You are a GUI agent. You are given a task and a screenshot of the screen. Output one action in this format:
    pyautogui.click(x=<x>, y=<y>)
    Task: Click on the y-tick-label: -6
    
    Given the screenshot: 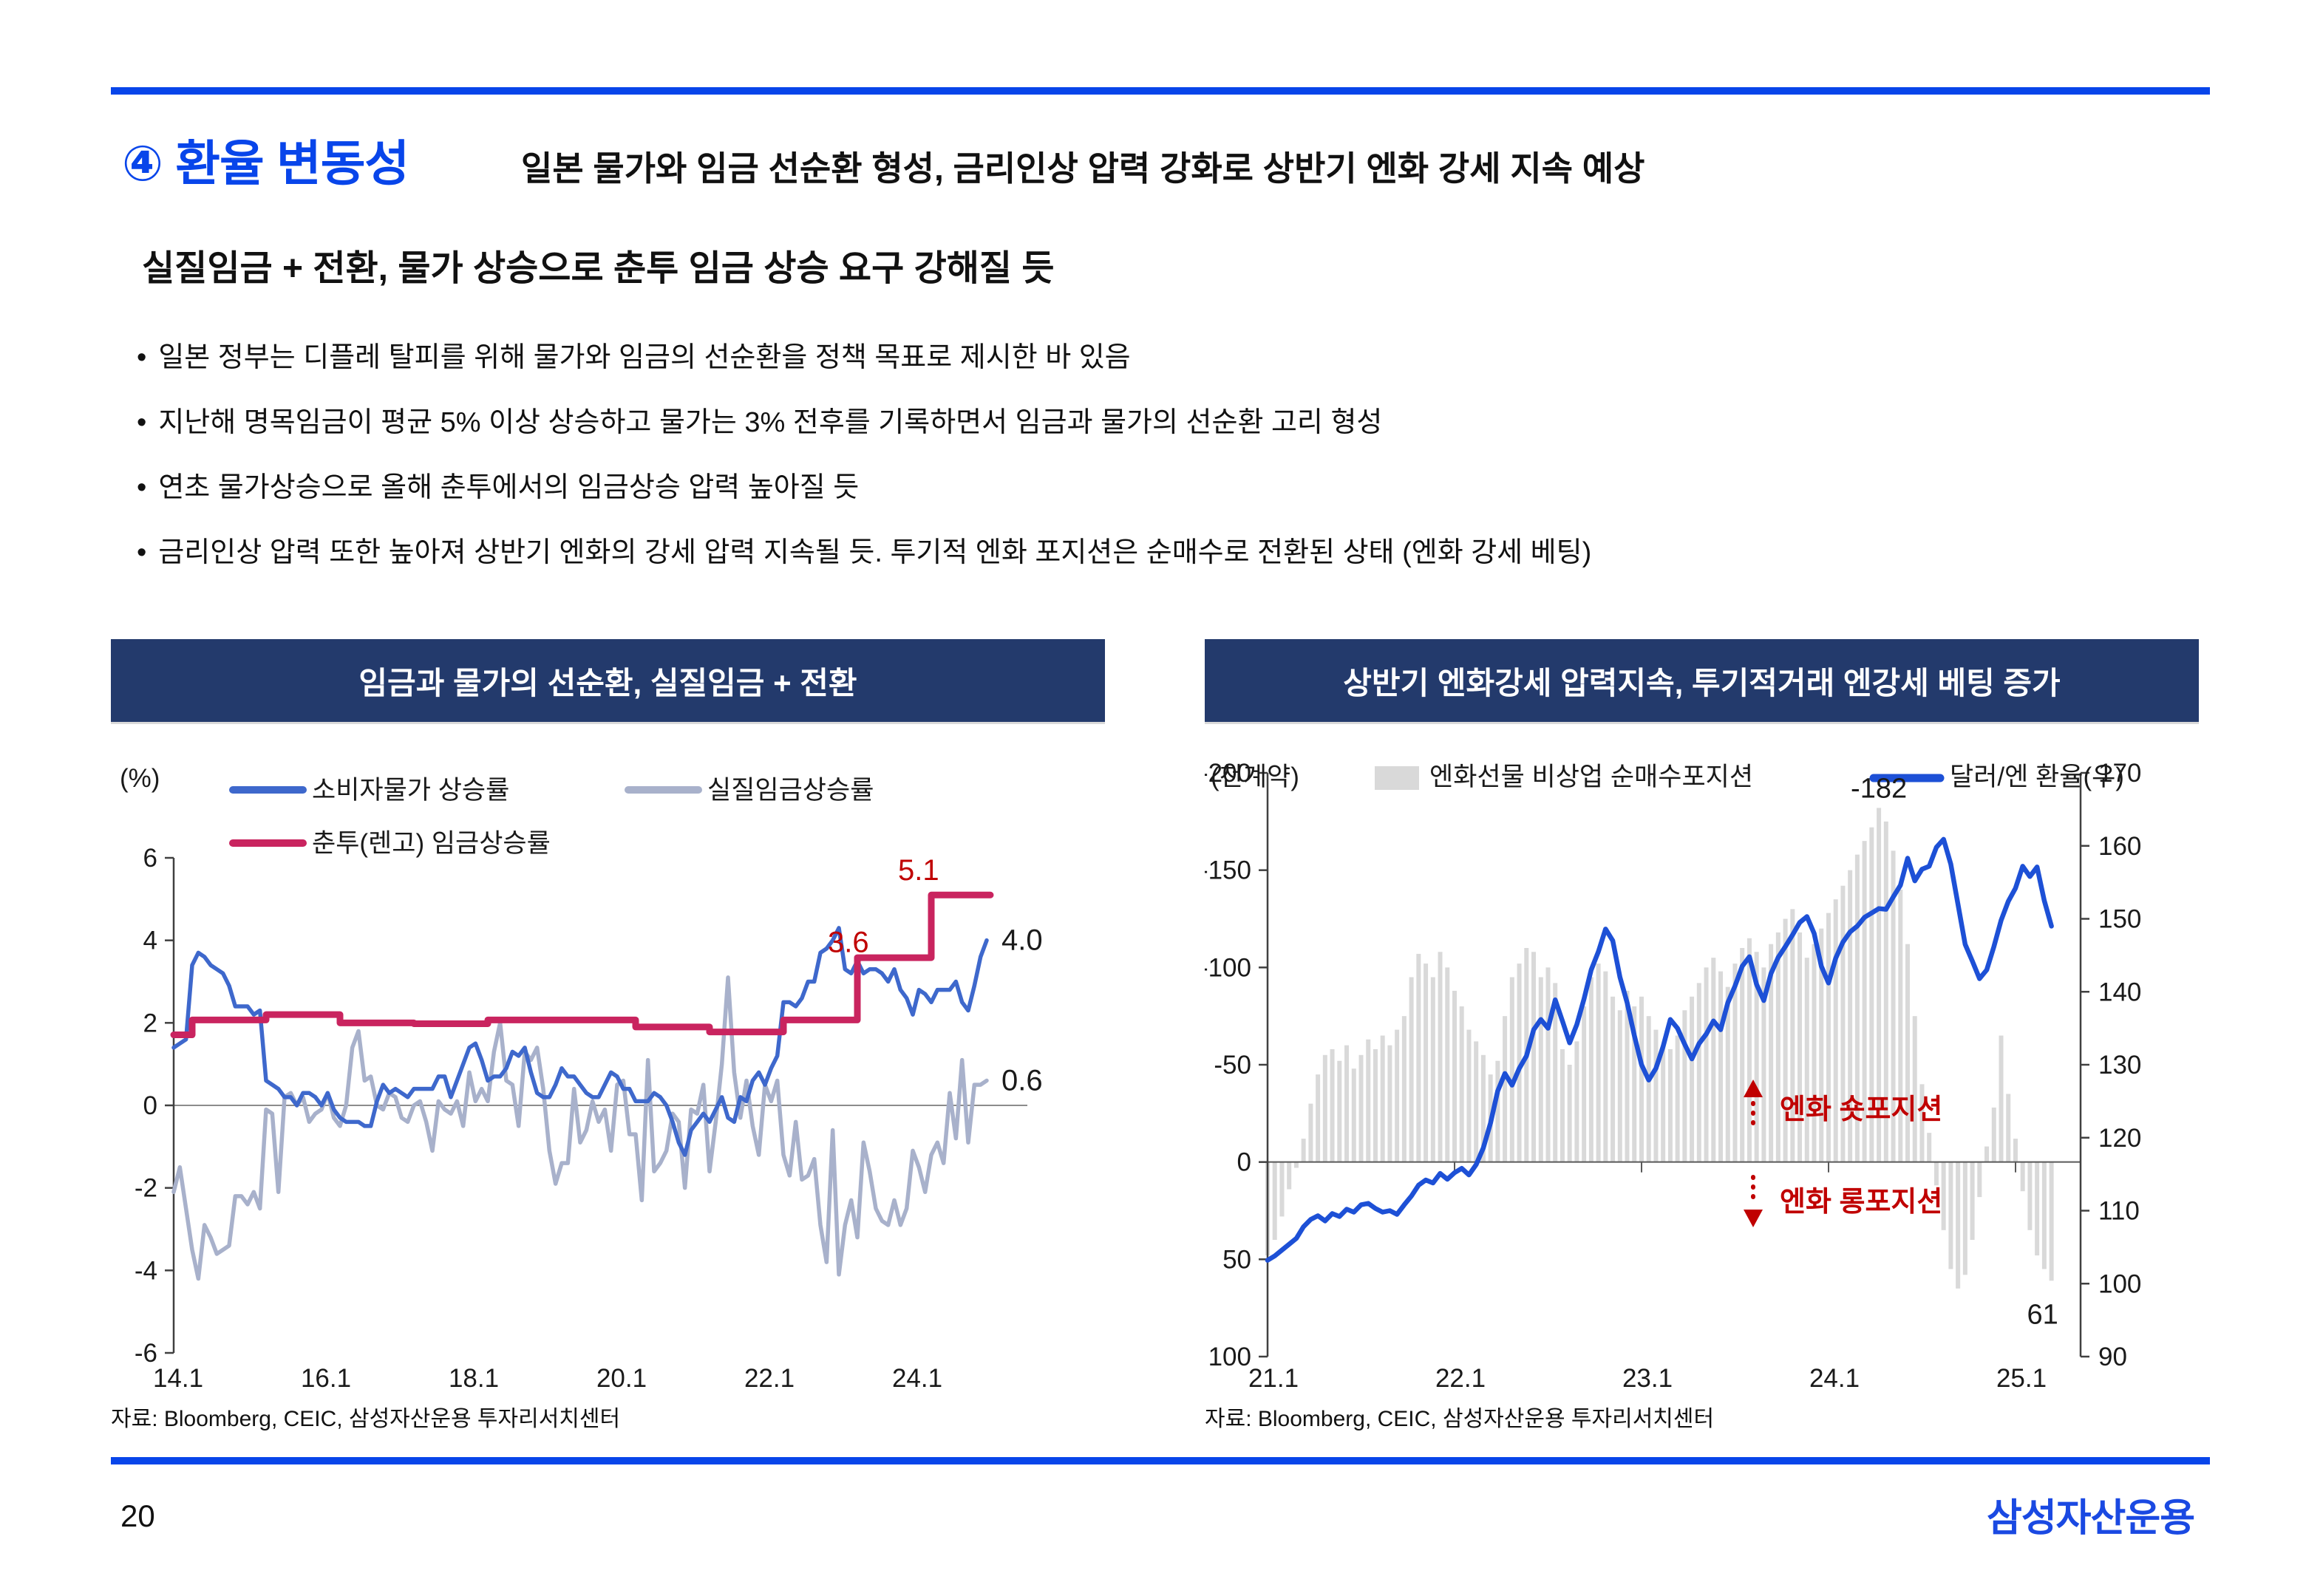 What is the action you would take?
    pyautogui.click(x=146, y=1353)
    